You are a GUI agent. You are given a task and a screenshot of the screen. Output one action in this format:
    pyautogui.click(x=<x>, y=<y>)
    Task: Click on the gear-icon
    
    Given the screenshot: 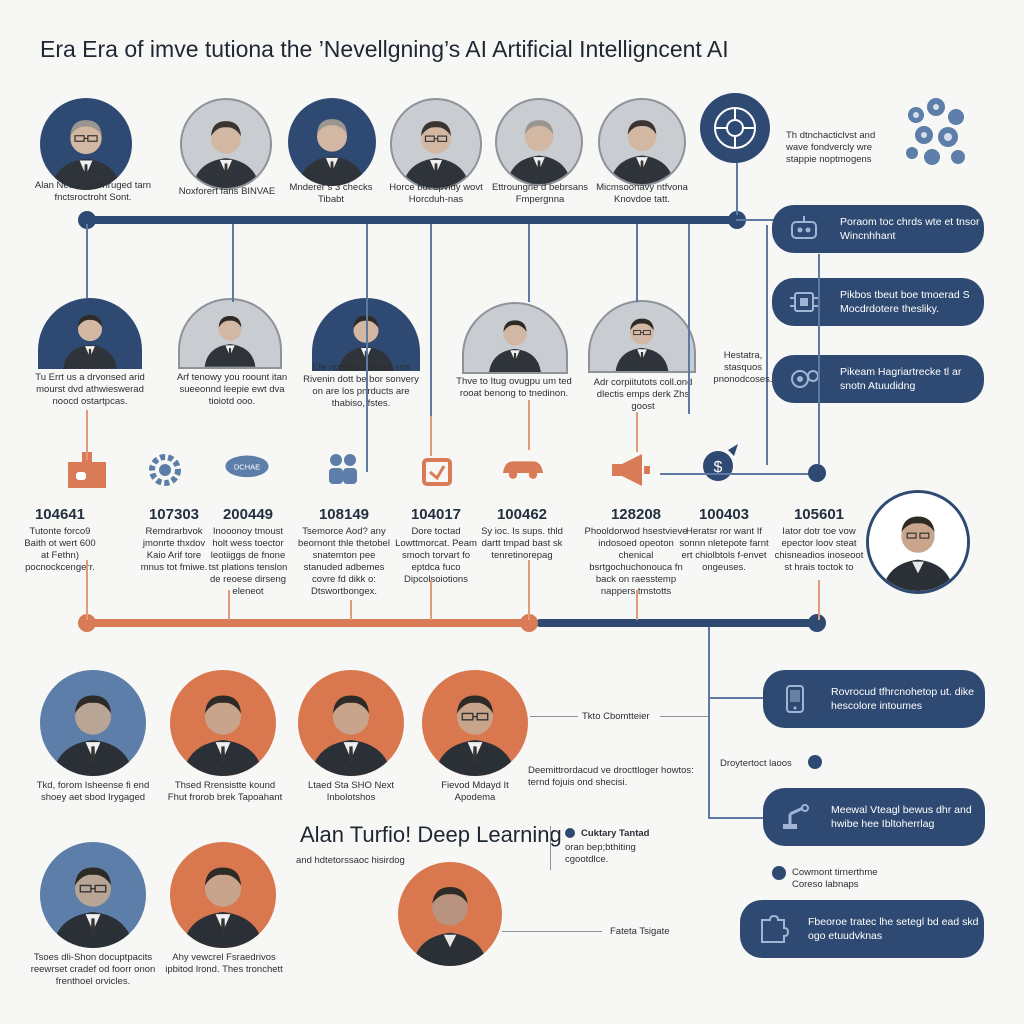 What is the action you would take?
    pyautogui.click(x=165, y=470)
    